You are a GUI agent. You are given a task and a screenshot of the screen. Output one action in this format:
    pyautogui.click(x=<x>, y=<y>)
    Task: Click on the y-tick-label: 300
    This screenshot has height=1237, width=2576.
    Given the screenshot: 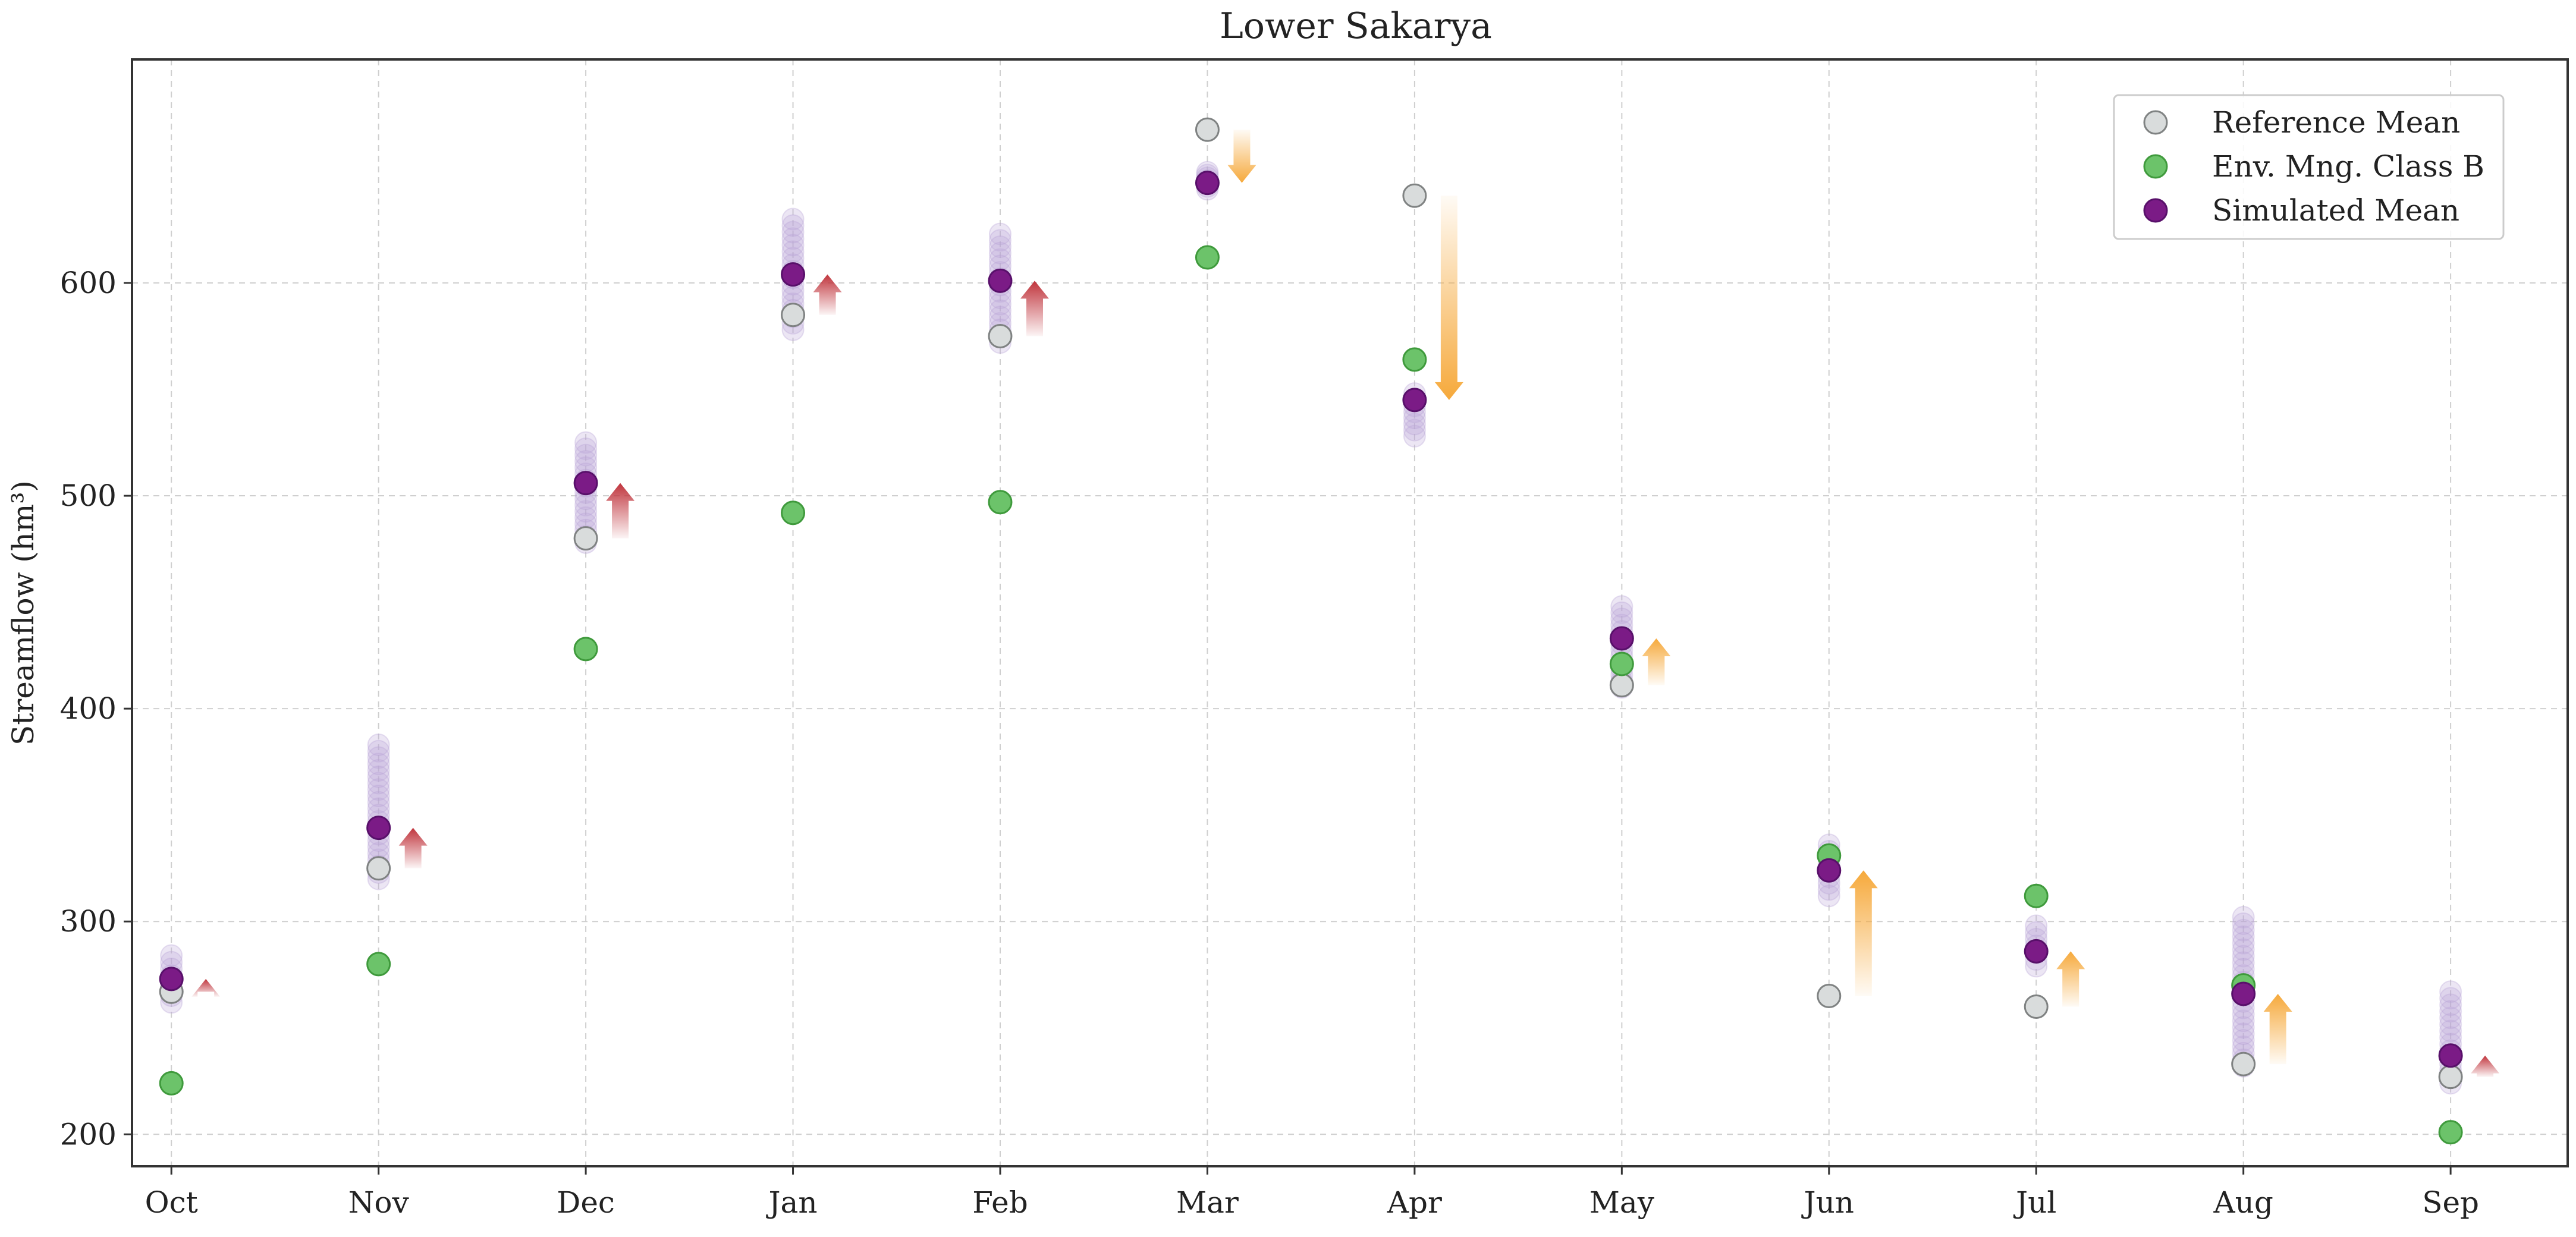 What is the action you would take?
    pyautogui.click(x=88, y=921)
    